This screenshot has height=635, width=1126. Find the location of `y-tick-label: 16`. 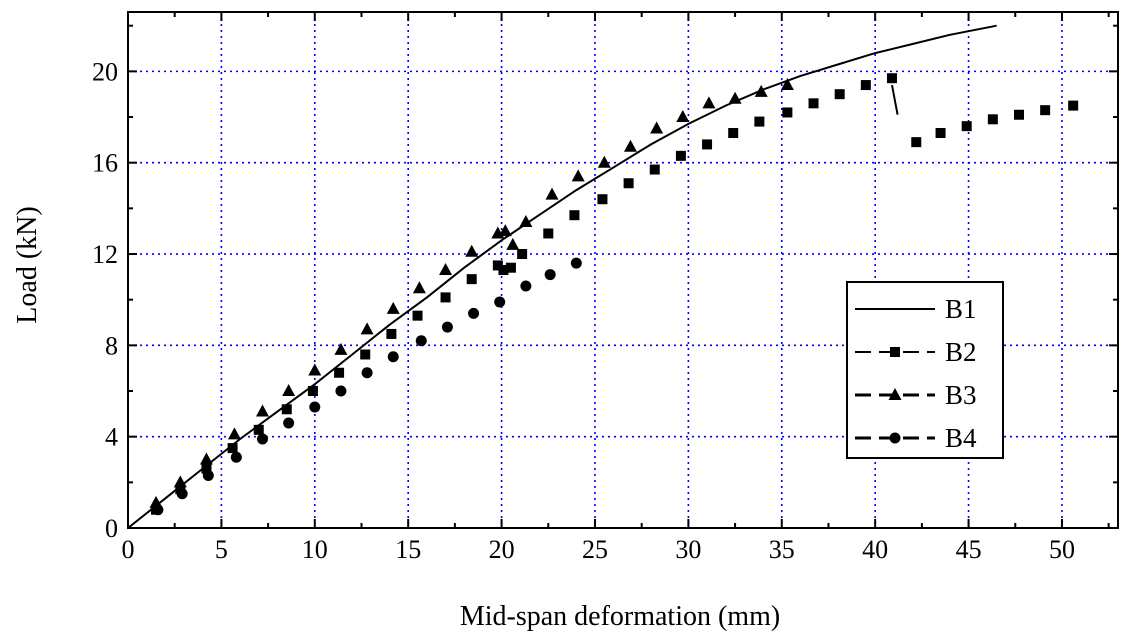

y-tick-label: 16 is located at coordinates (105, 163).